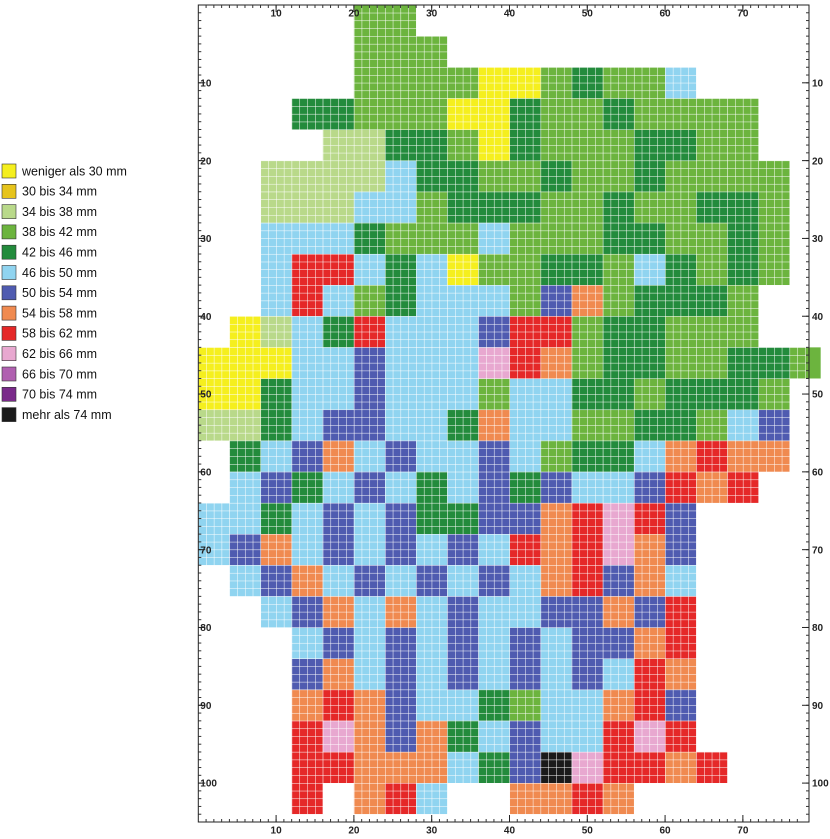 This screenshot has height=839, width=830. Describe the element at coordinates (59, 273) in the screenshot. I see `legend-label: 46 bis 50 mm` at that location.